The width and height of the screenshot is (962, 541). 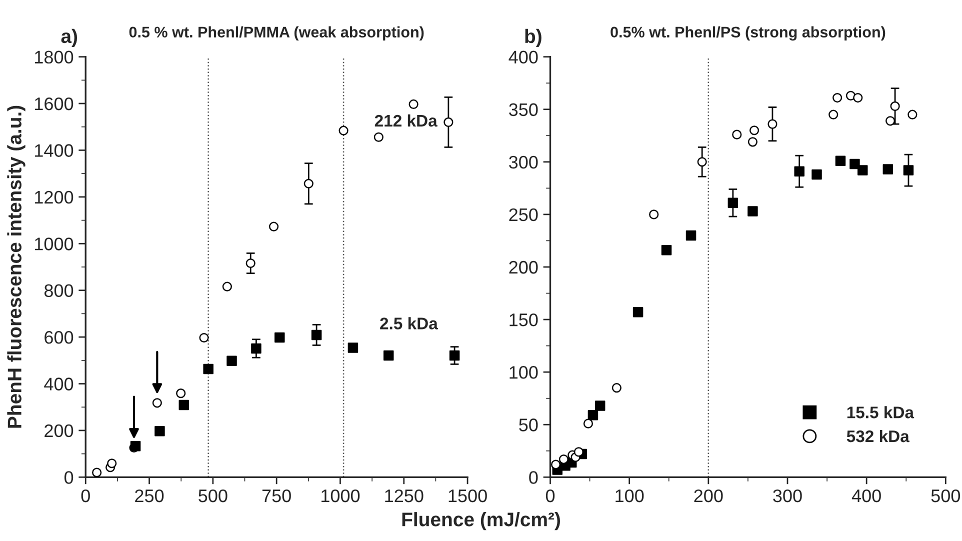 I want to click on chart-title: 0.5% wt. Phenl/PS (strong absorption), so click(x=748, y=33).